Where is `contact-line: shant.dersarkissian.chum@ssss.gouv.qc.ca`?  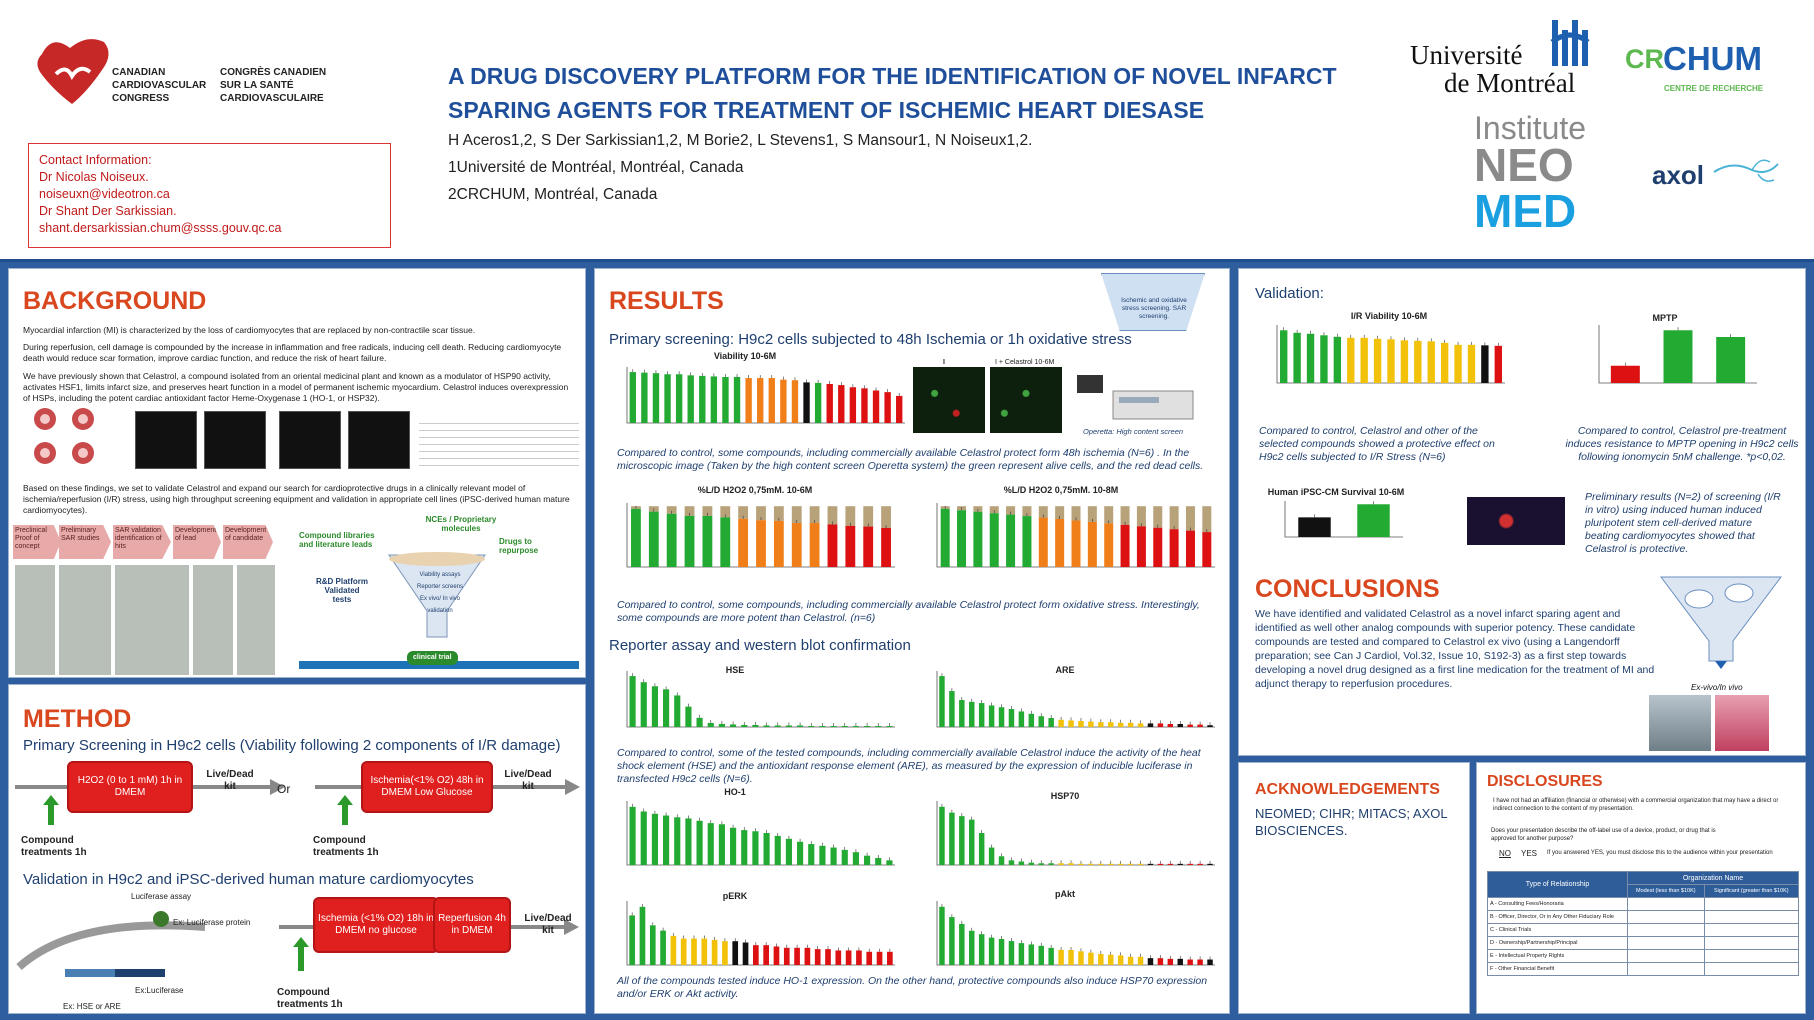
contact-line: shant.dersarkissian.chum@ssss.gouv.qc.ca is located at coordinates (160, 228).